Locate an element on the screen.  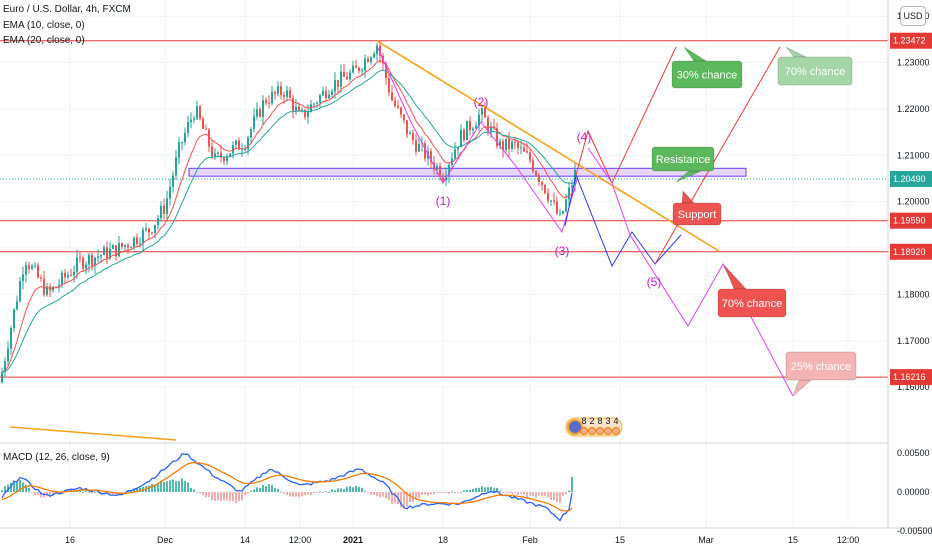
callout-text: 70% chance is located at coordinates (815, 72).